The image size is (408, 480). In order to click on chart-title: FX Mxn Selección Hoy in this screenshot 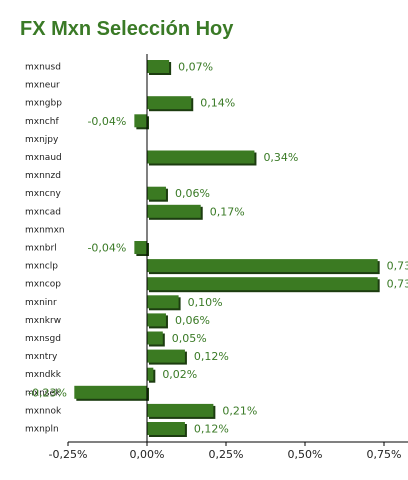, I will do `click(127, 29)`.